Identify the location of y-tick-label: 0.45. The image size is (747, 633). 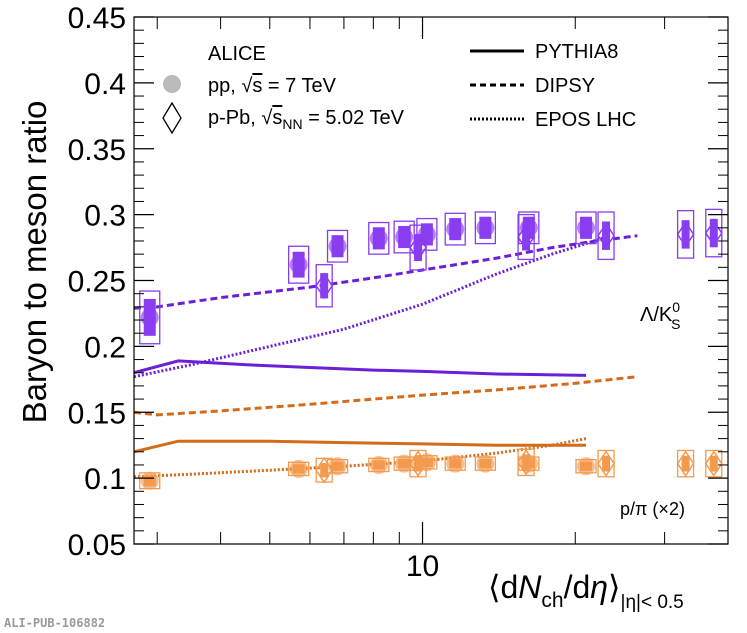
(97, 18).